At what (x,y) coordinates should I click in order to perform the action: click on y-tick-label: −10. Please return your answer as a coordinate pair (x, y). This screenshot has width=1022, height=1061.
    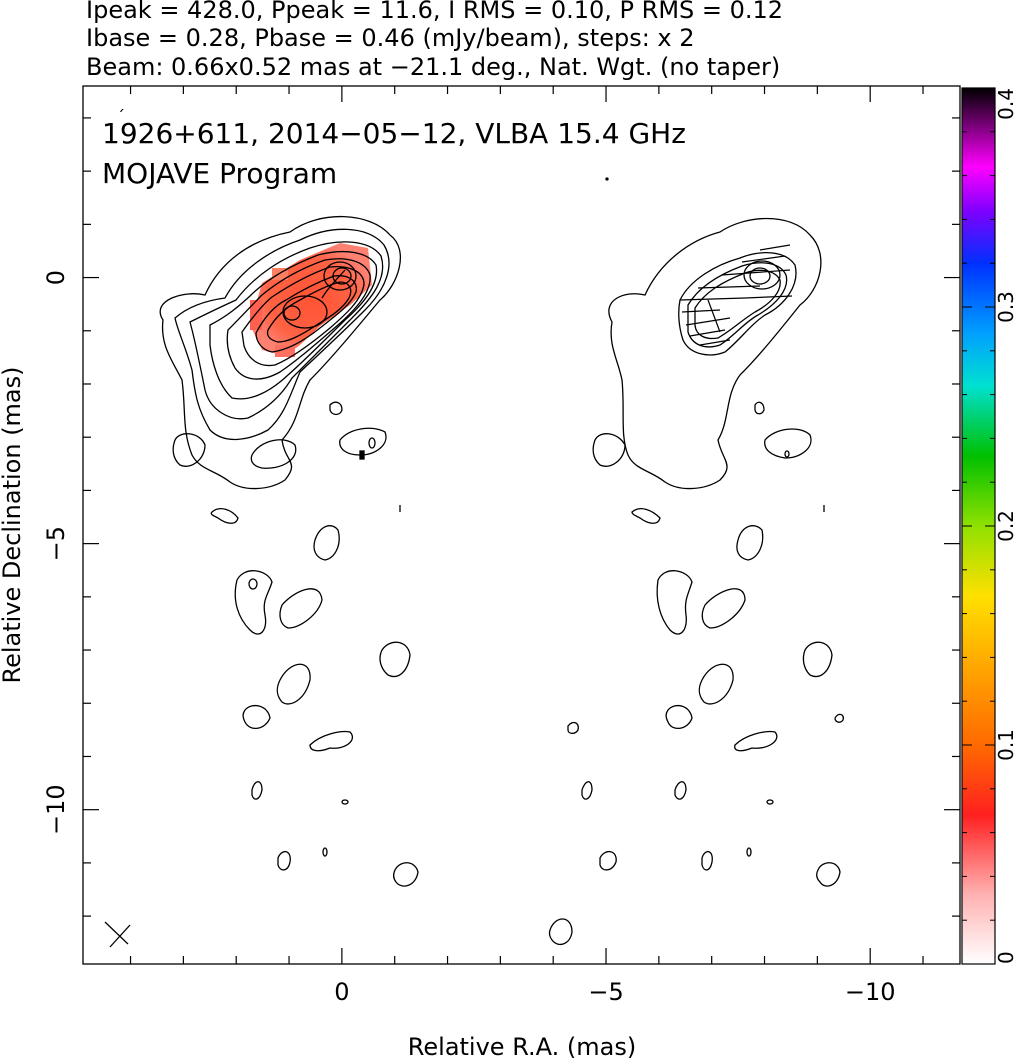
    Looking at the image, I should click on (56, 809).